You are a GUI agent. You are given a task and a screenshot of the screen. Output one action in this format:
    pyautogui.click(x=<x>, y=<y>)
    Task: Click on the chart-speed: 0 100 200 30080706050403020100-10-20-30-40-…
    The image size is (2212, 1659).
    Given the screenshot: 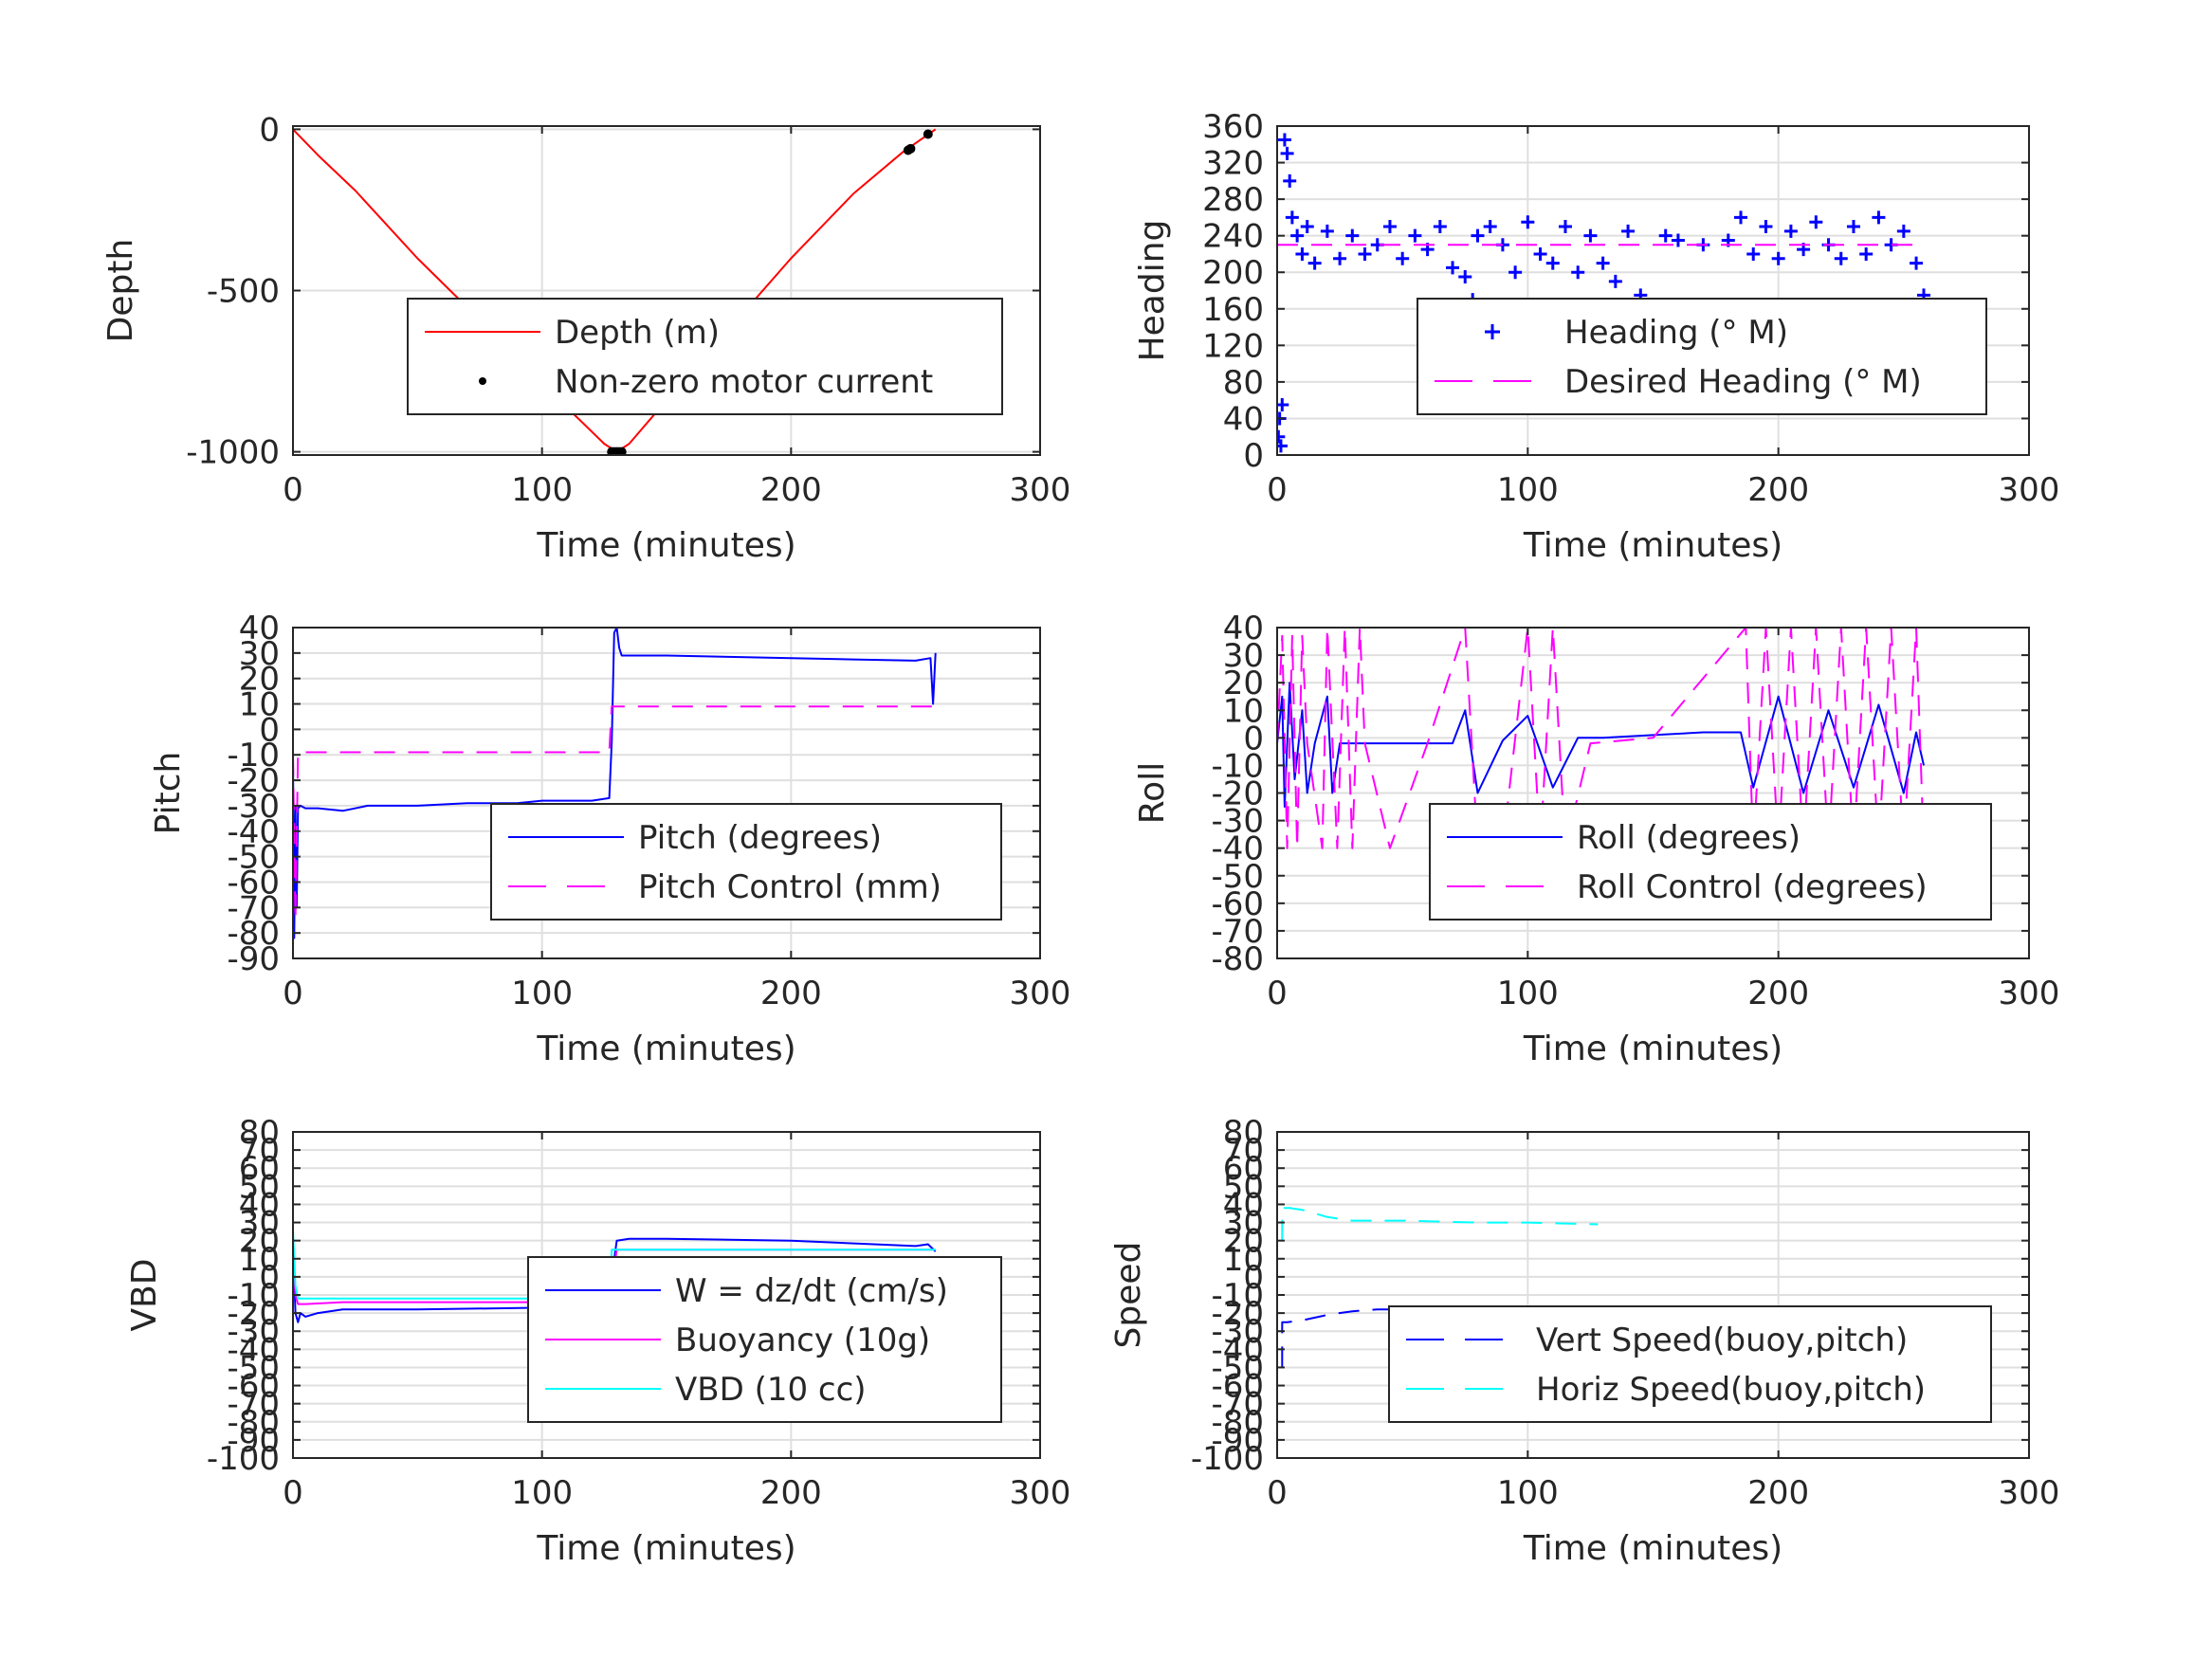 What is the action you would take?
    pyautogui.click(x=1584, y=1341)
    